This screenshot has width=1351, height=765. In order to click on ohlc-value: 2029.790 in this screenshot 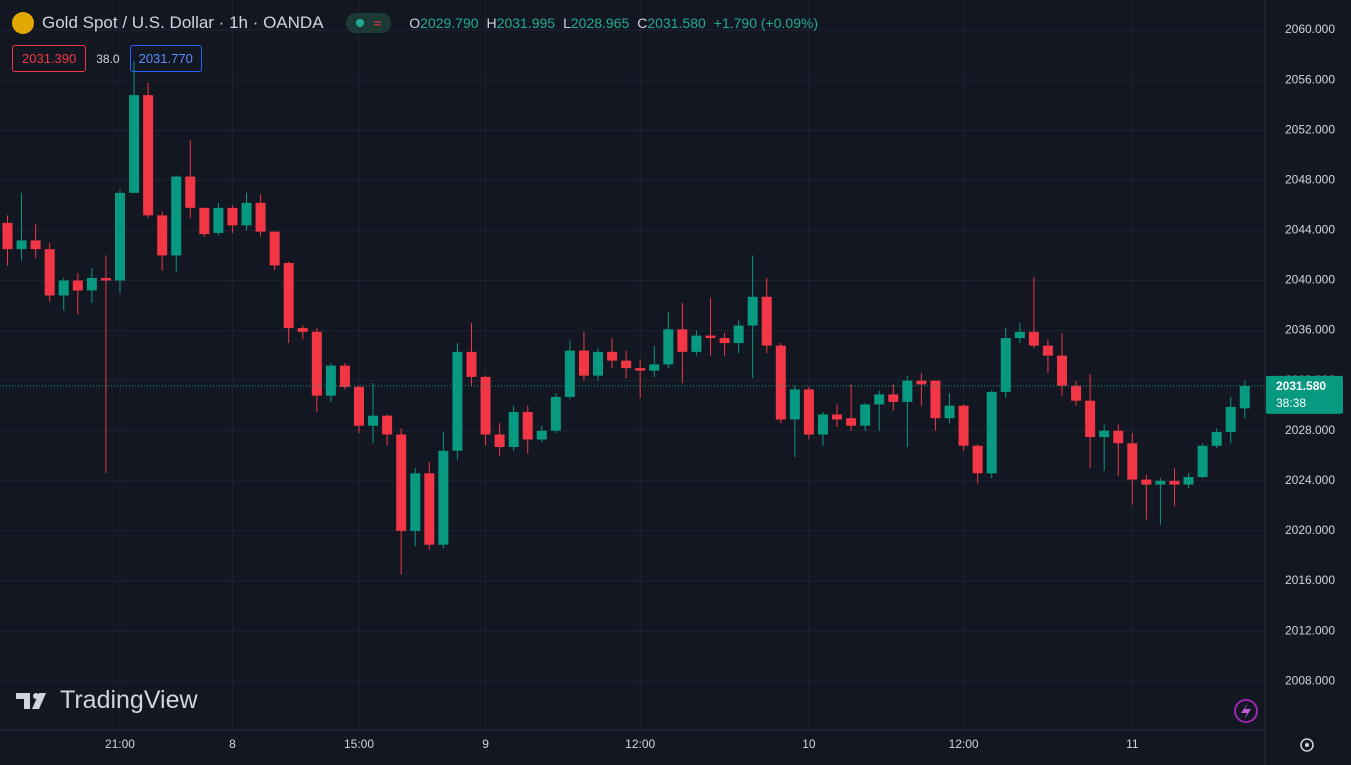, I will do `click(449, 23)`.